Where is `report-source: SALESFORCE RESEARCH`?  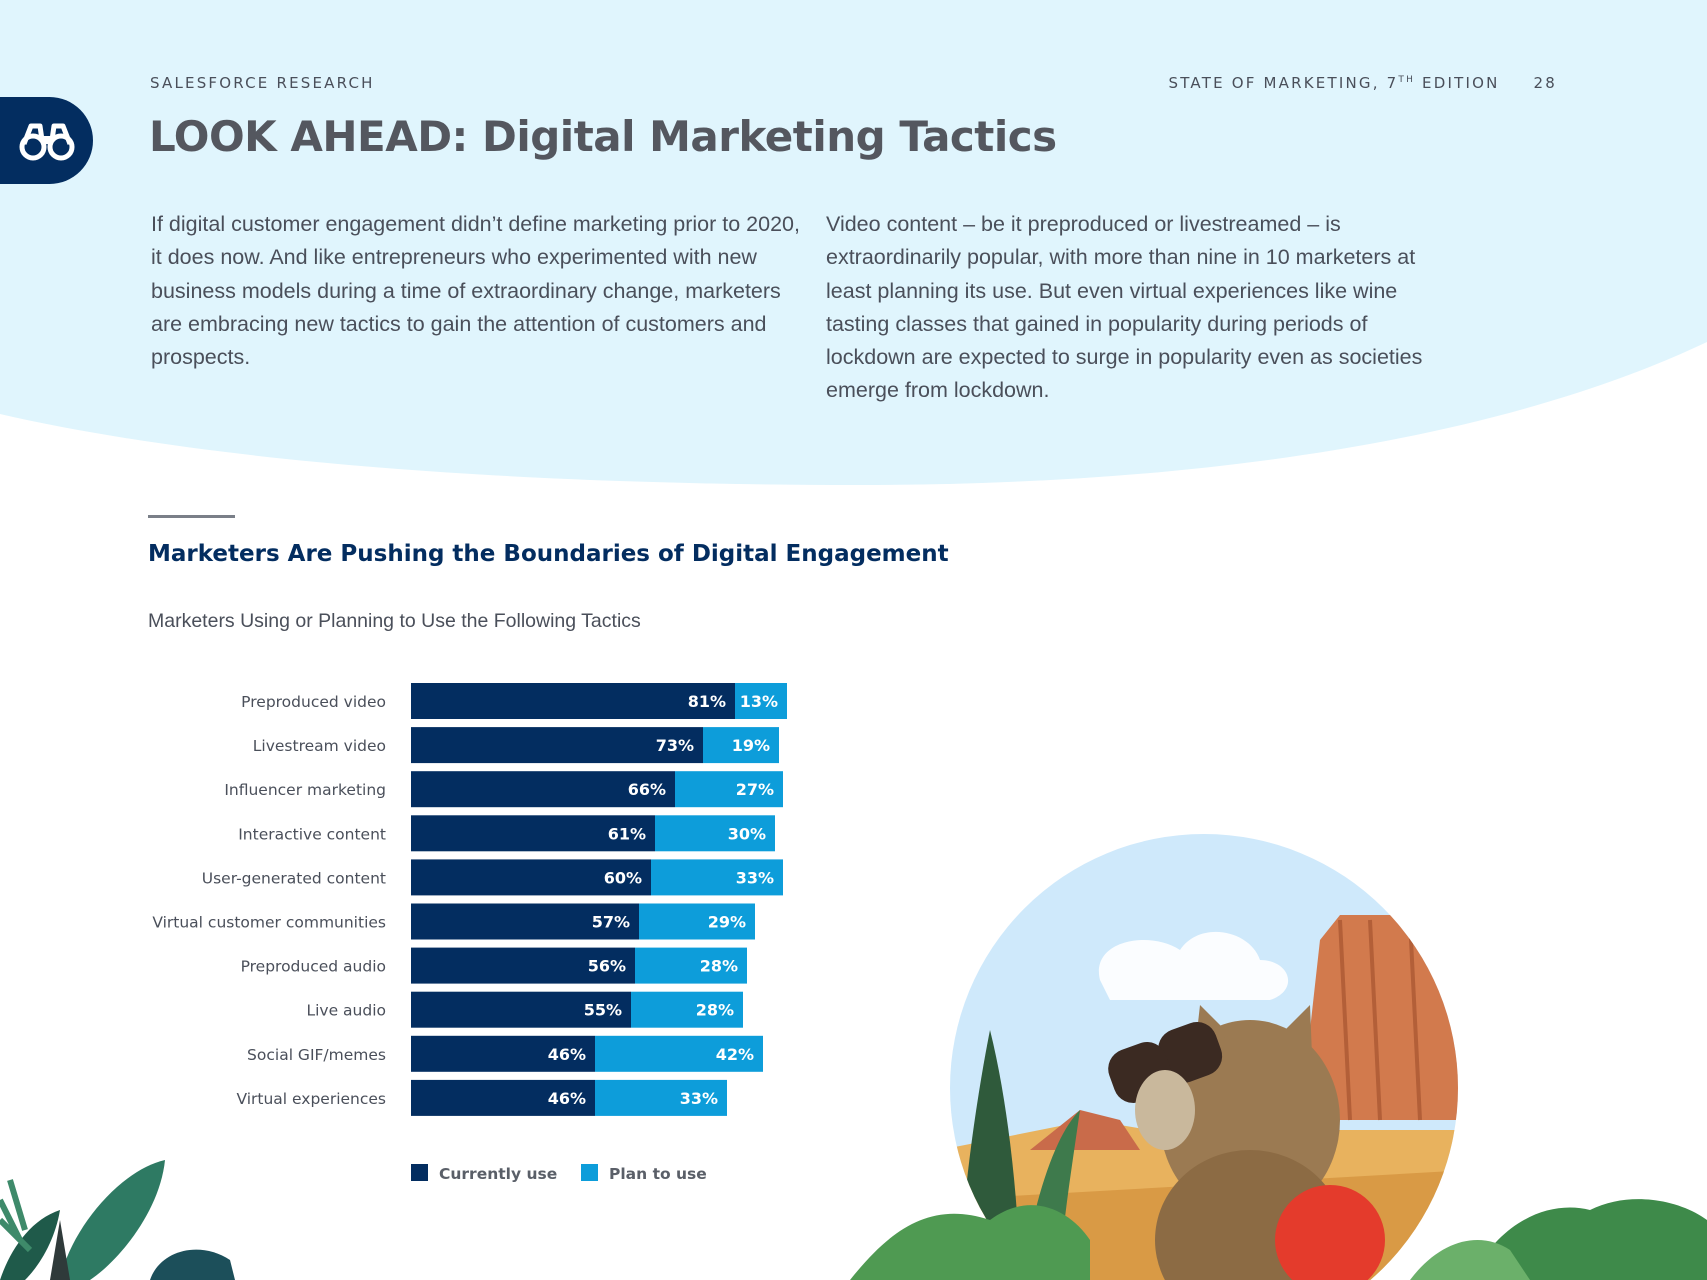
report-source: SALESFORCE RESEARCH is located at coordinates (262, 83).